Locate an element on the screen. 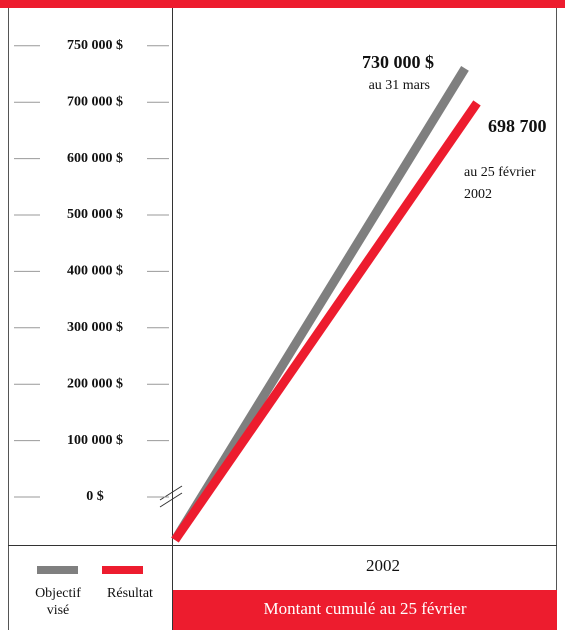  y-tick-label: 100 000 $ is located at coordinates (95, 440).